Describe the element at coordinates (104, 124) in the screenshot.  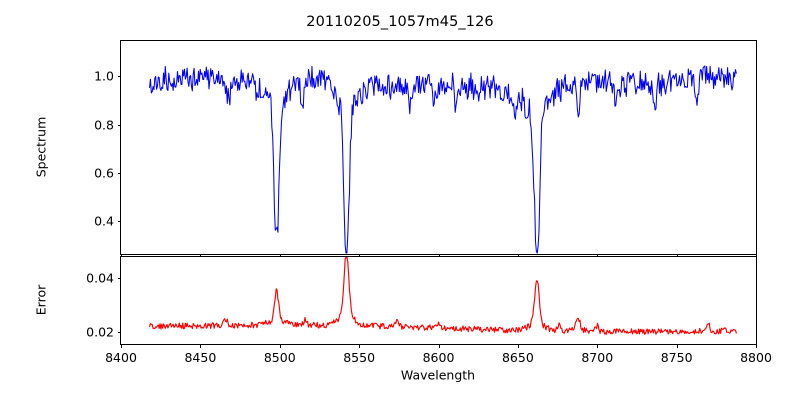
I see `spectrum-y-tick-label: 0.8` at that location.